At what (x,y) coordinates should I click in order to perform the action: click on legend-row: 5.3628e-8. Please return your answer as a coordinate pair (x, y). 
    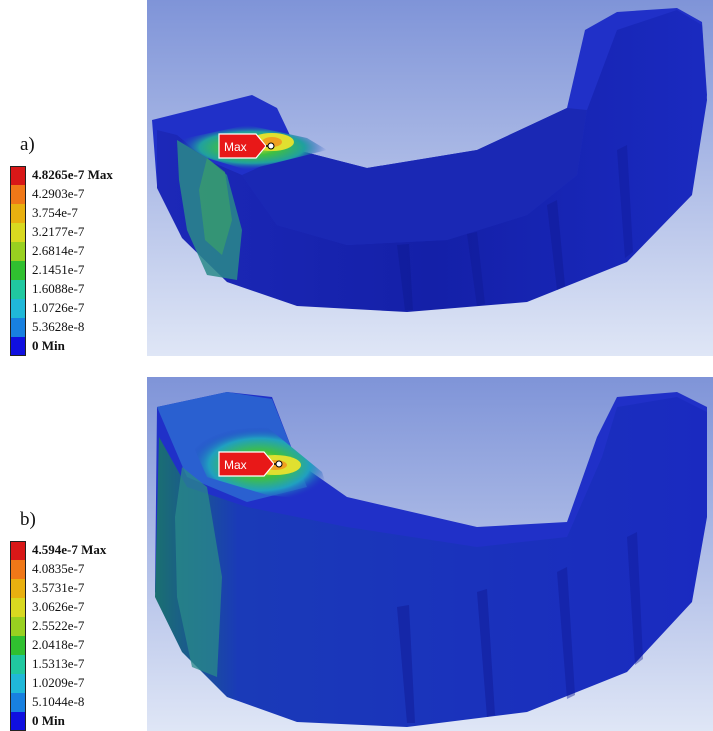
    Looking at the image, I should click on (85, 327).